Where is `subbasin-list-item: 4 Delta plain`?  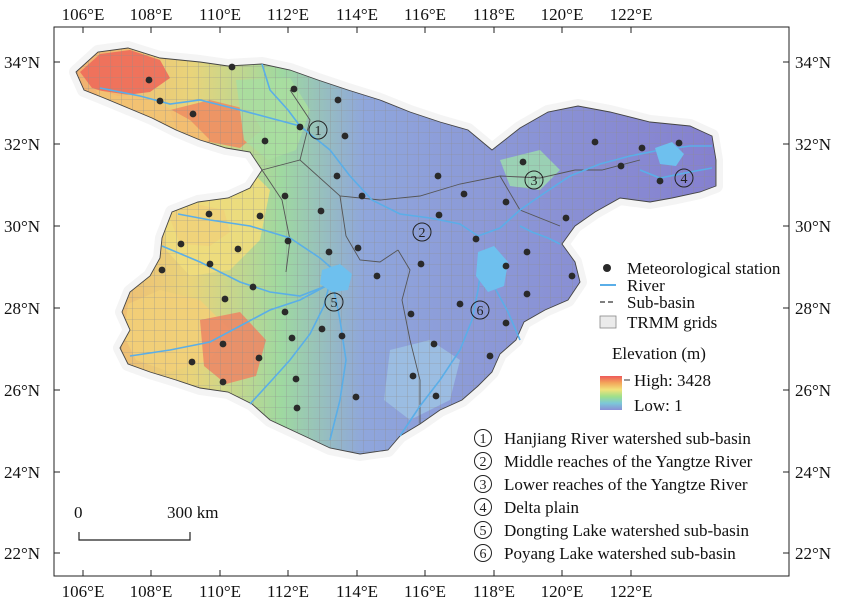
subbasin-list-item: 4 Delta plain is located at coordinates (527, 507).